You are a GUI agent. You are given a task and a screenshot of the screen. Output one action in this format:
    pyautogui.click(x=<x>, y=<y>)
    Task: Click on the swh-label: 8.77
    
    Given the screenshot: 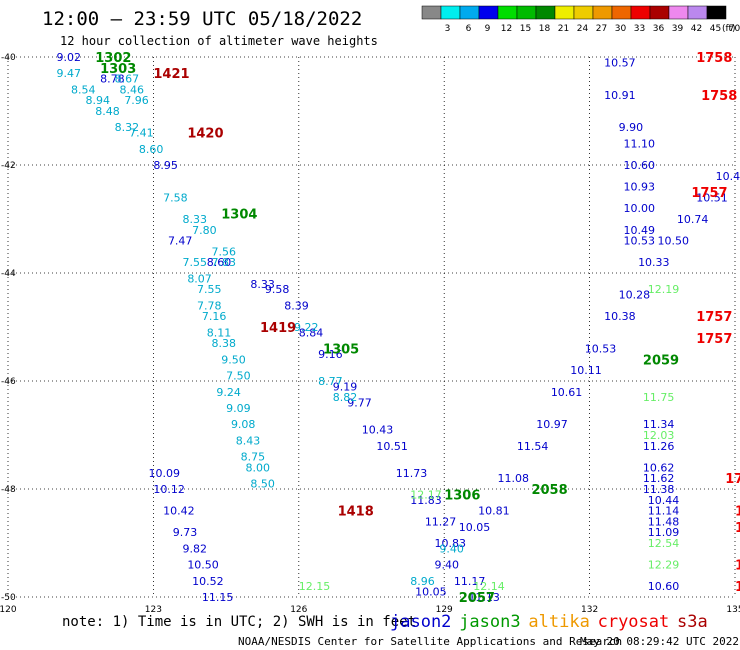 What is the action you would take?
    pyautogui.click(x=330, y=381)
    